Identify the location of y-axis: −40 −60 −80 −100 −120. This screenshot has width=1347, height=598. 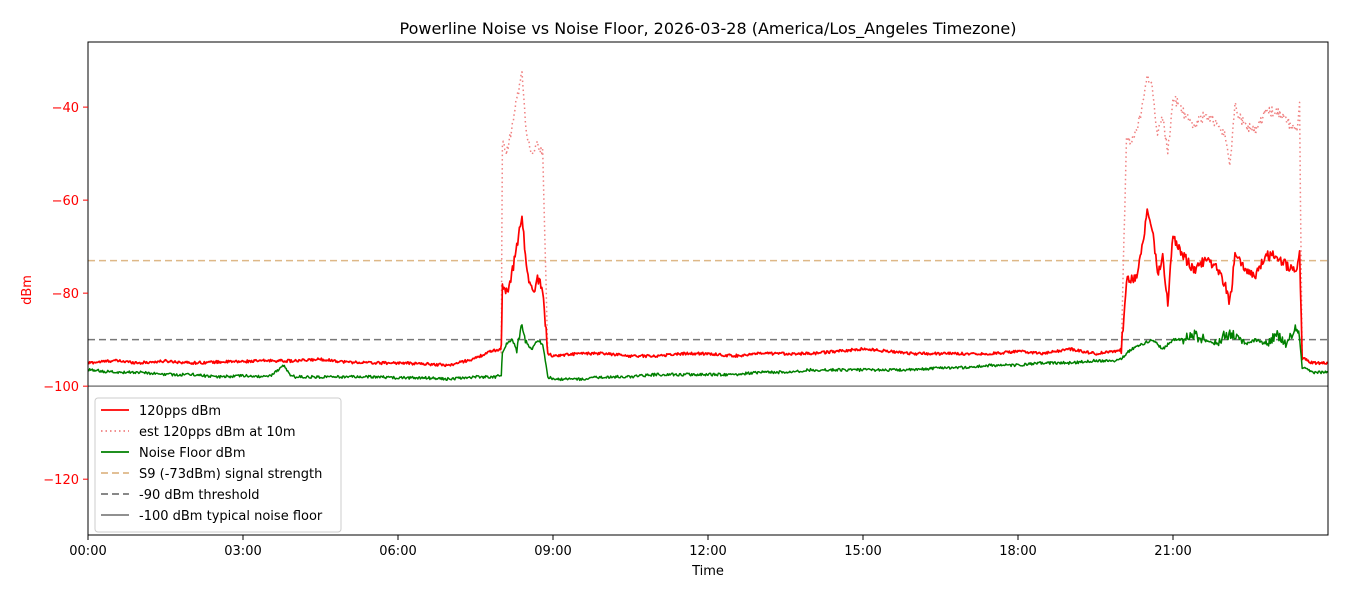
(65, 294).